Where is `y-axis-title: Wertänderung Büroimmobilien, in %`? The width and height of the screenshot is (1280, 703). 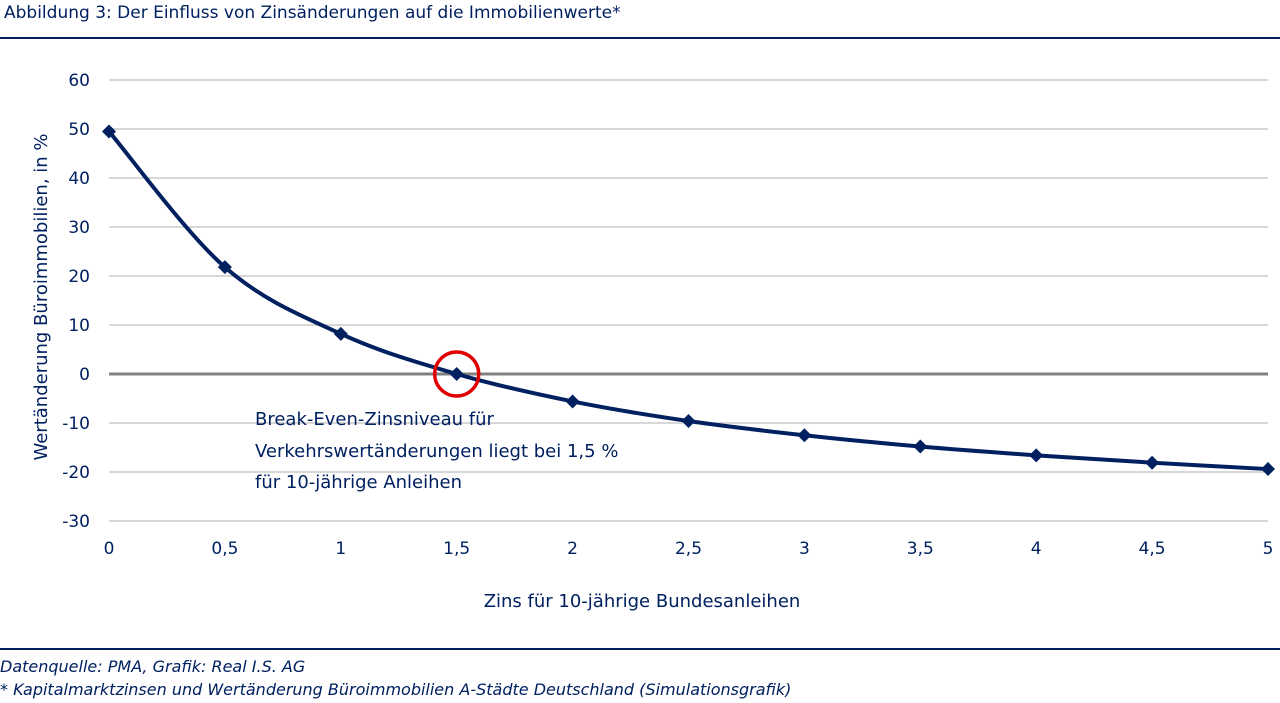
y-axis-title: Wertänderung Büroimmobilien, in % is located at coordinates (41, 296).